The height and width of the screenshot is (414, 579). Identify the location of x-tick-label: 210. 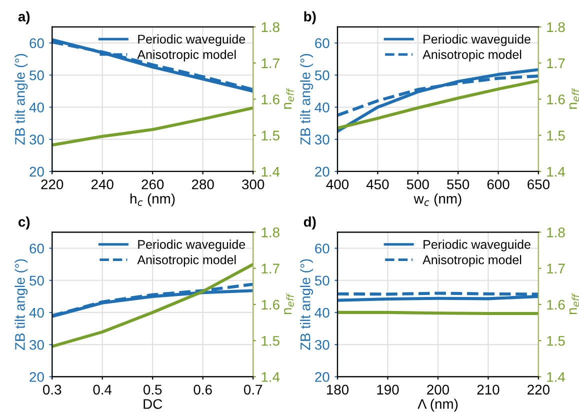
(488, 389).